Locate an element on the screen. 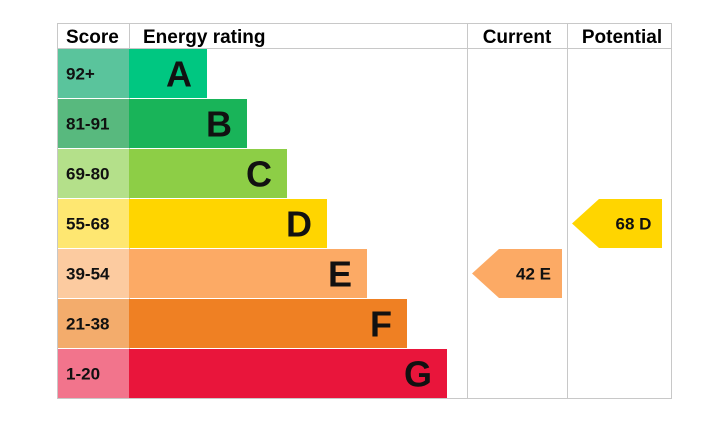 This screenshot has height=423, width=712. column-headers: Score Energy rating Current Potential is located at coordinates (364, 37).